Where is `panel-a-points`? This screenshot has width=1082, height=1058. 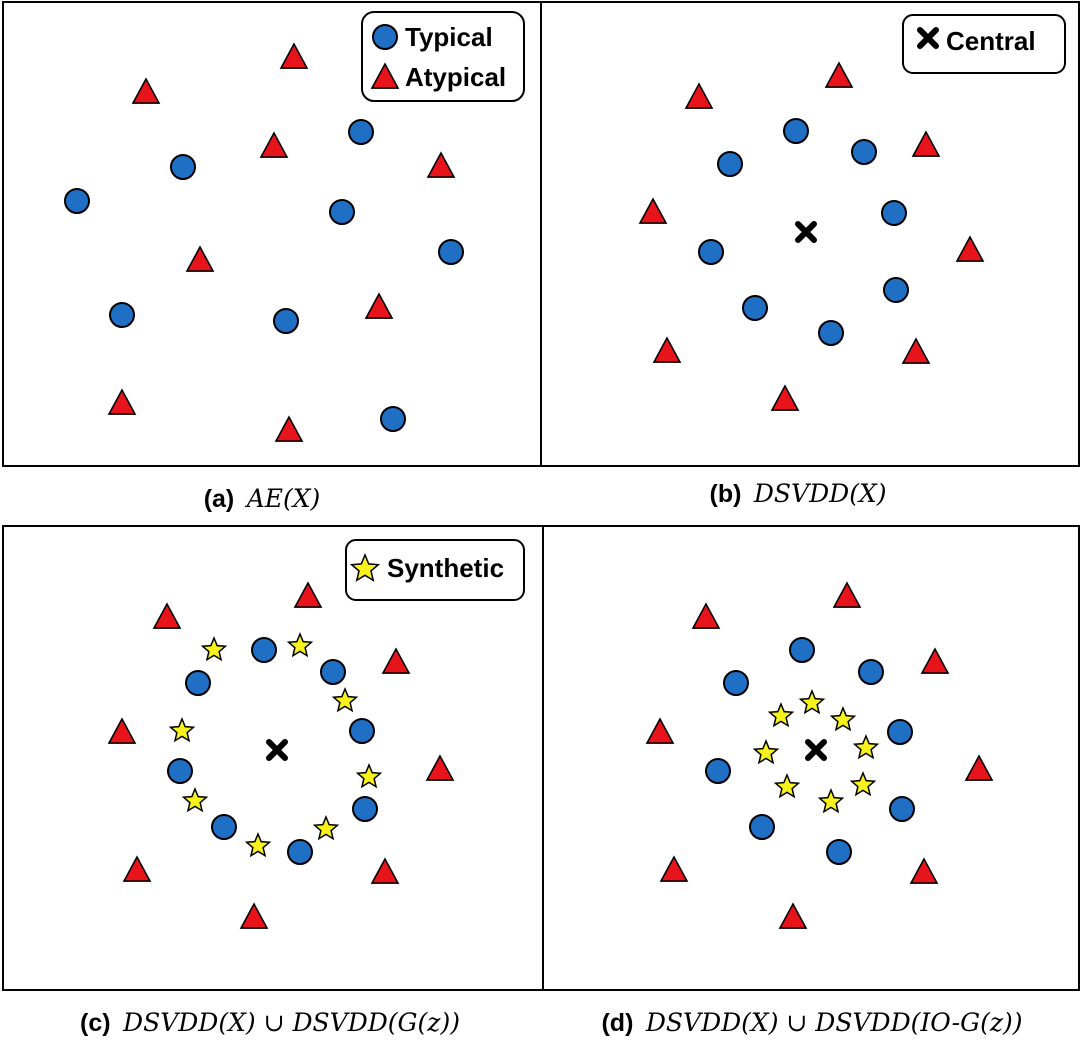
panel-a-points is located at coordinates (264, 242).